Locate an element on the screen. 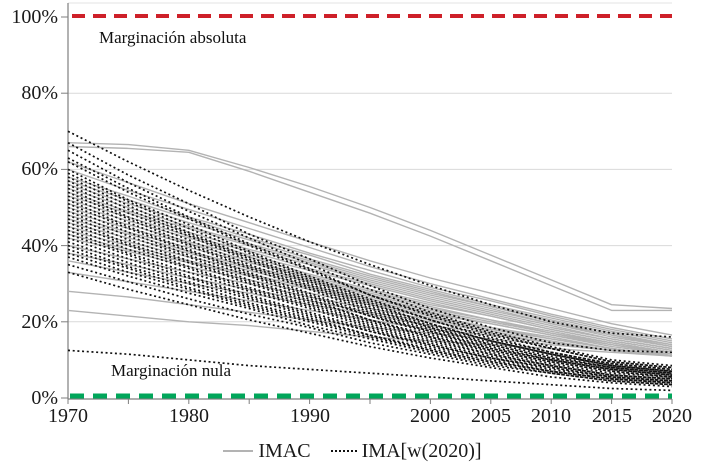  x-tick-label: 2010 is located at coordinates (551, 416).